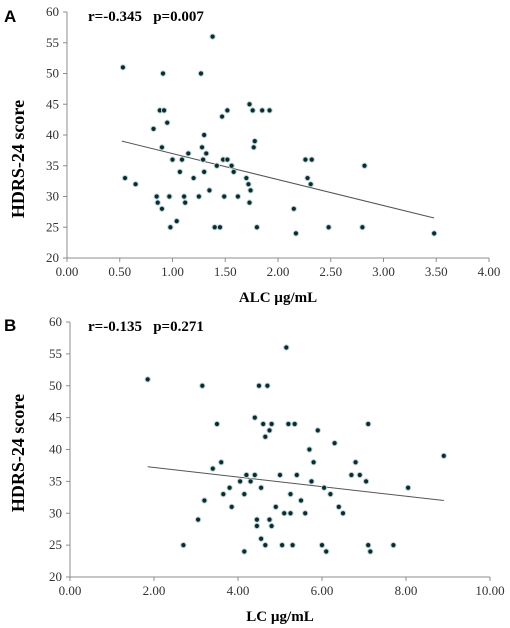 The image size is (510, 628). I want to click on panel-a-trendline, so click(278, 179).